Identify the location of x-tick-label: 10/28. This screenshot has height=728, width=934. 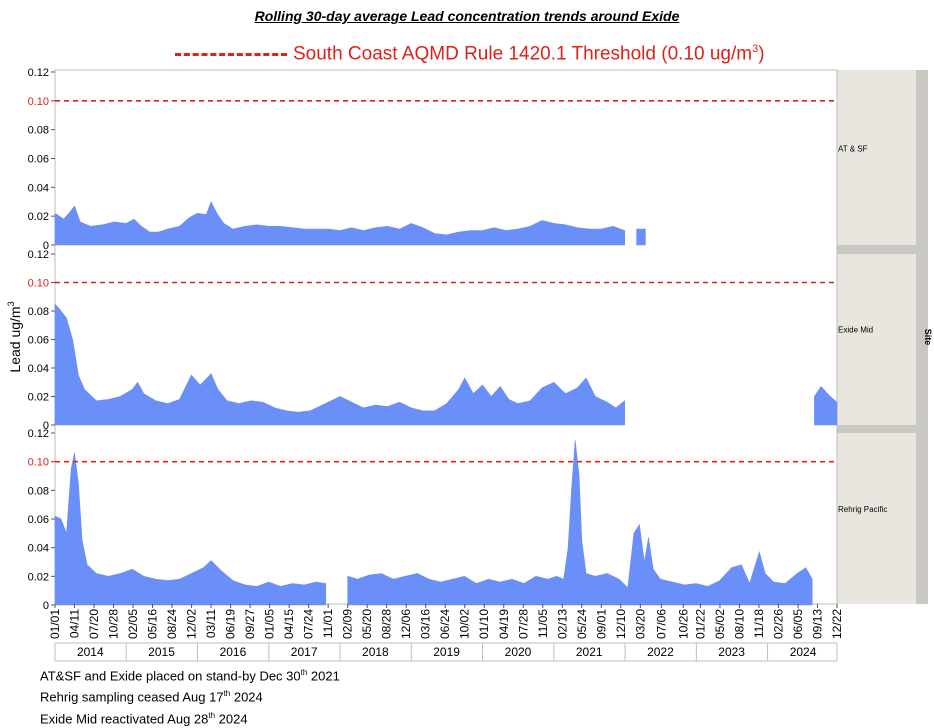
(114, 624).